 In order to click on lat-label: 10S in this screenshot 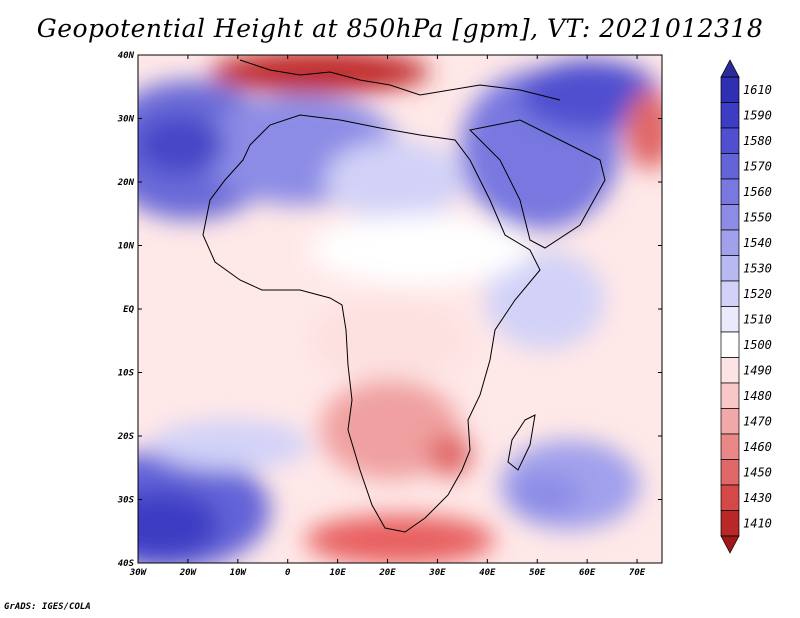, I will do `click(126, 374)`.